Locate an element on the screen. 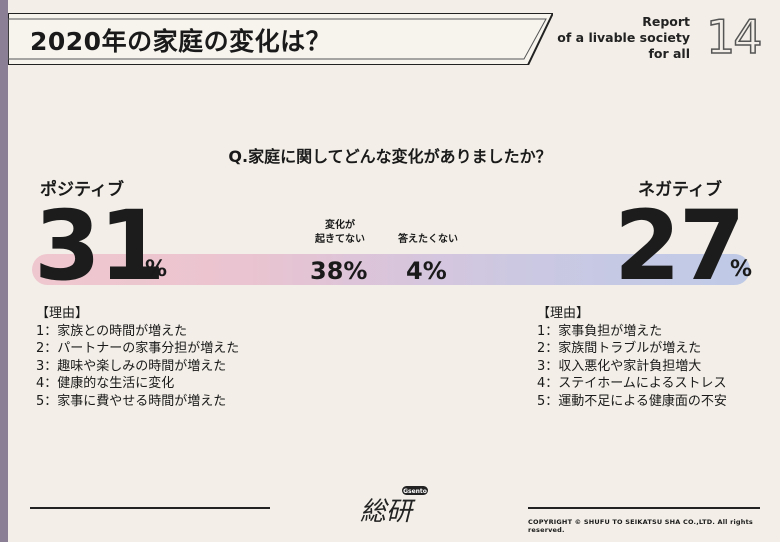  negative-reason-item: 1：家事負担が増えた is located at coordinates (632, 332).